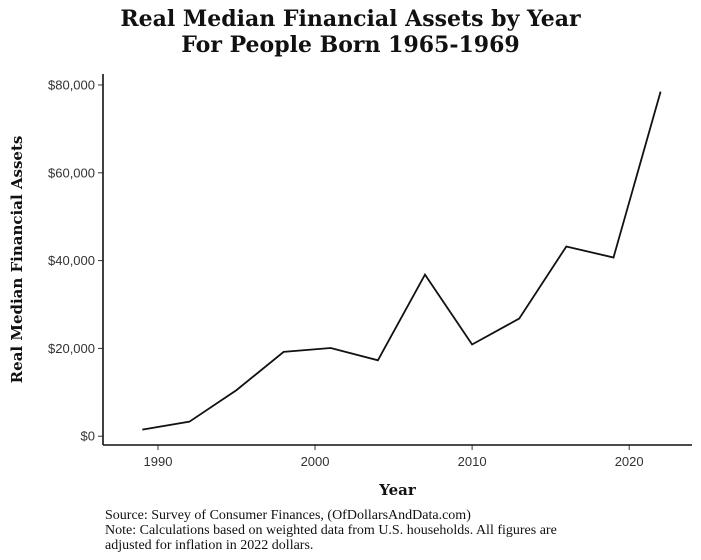 The height and width of the screenshot is (560, 701). I want to click on x-tick-label: 1990, so click(158, 461).